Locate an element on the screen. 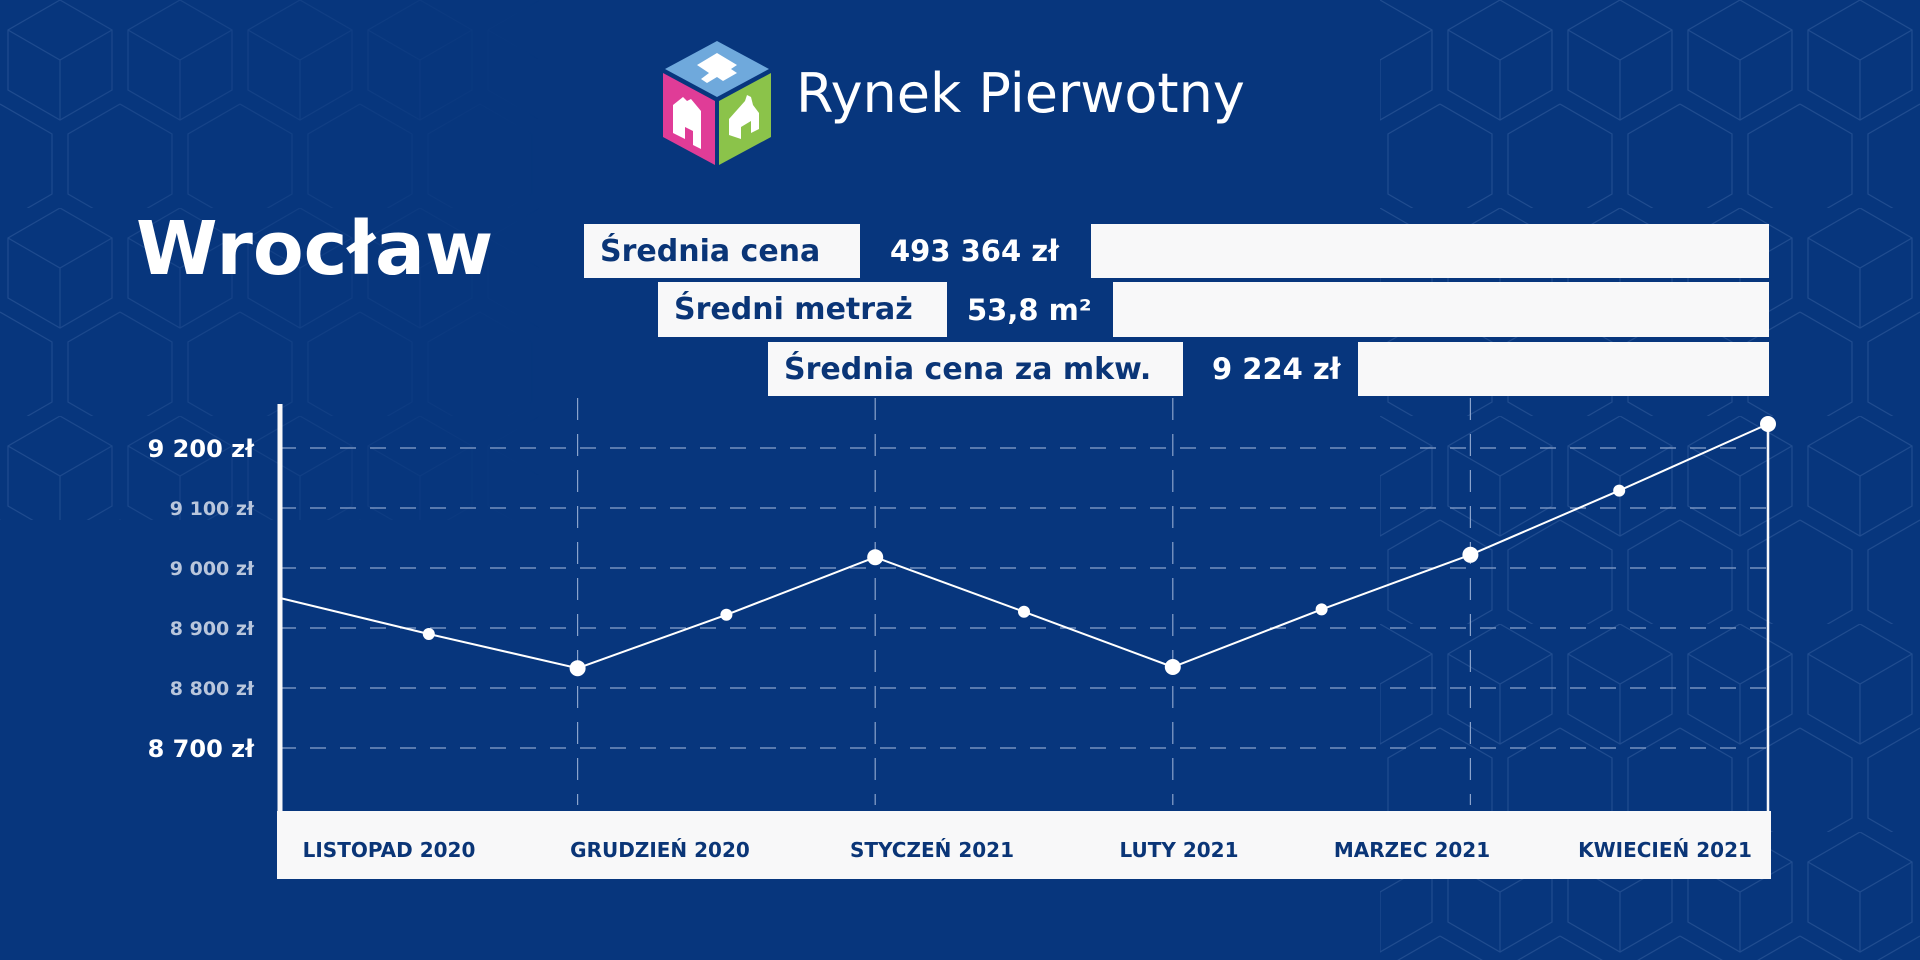 This screenshot has width=1920, height=960. y-tick-label: 9 100 zł is located at coordinates (212, 509).